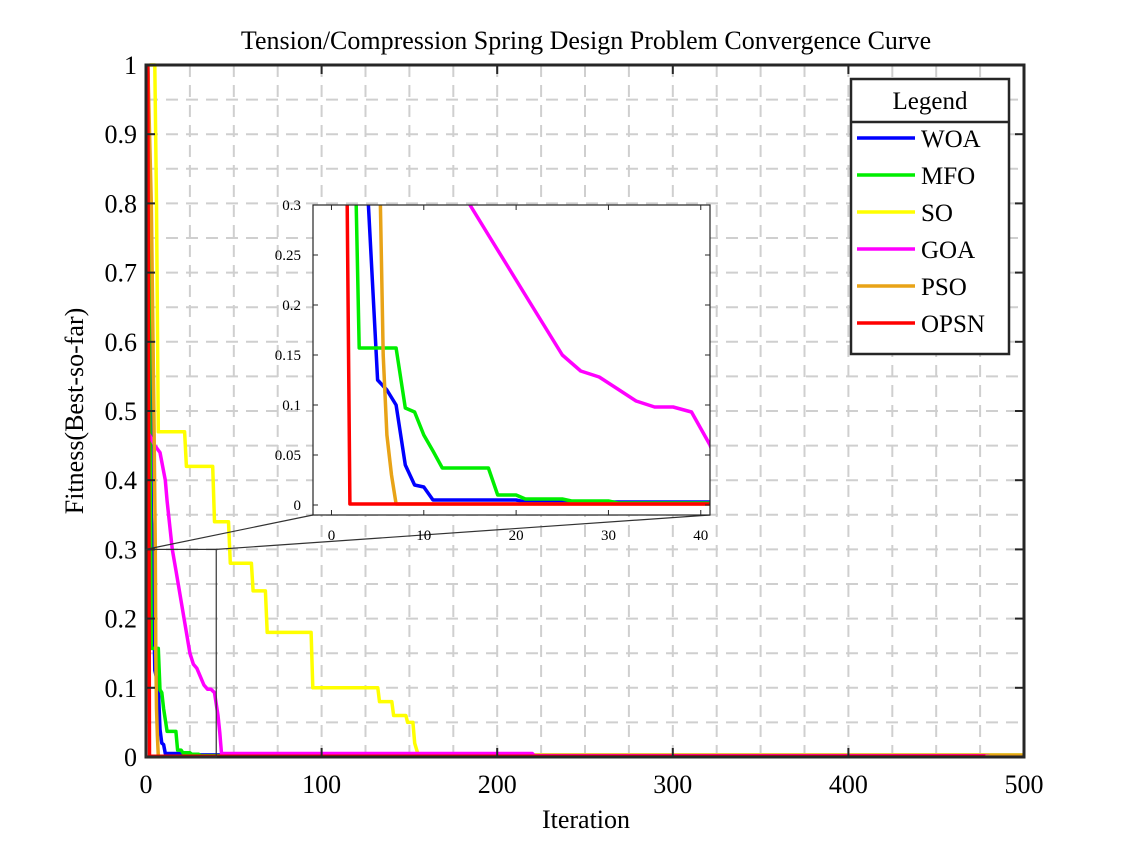 The width and height of the screenshot is (1134, 851). I want to click on zoom-region-rect, so click(181, 653).